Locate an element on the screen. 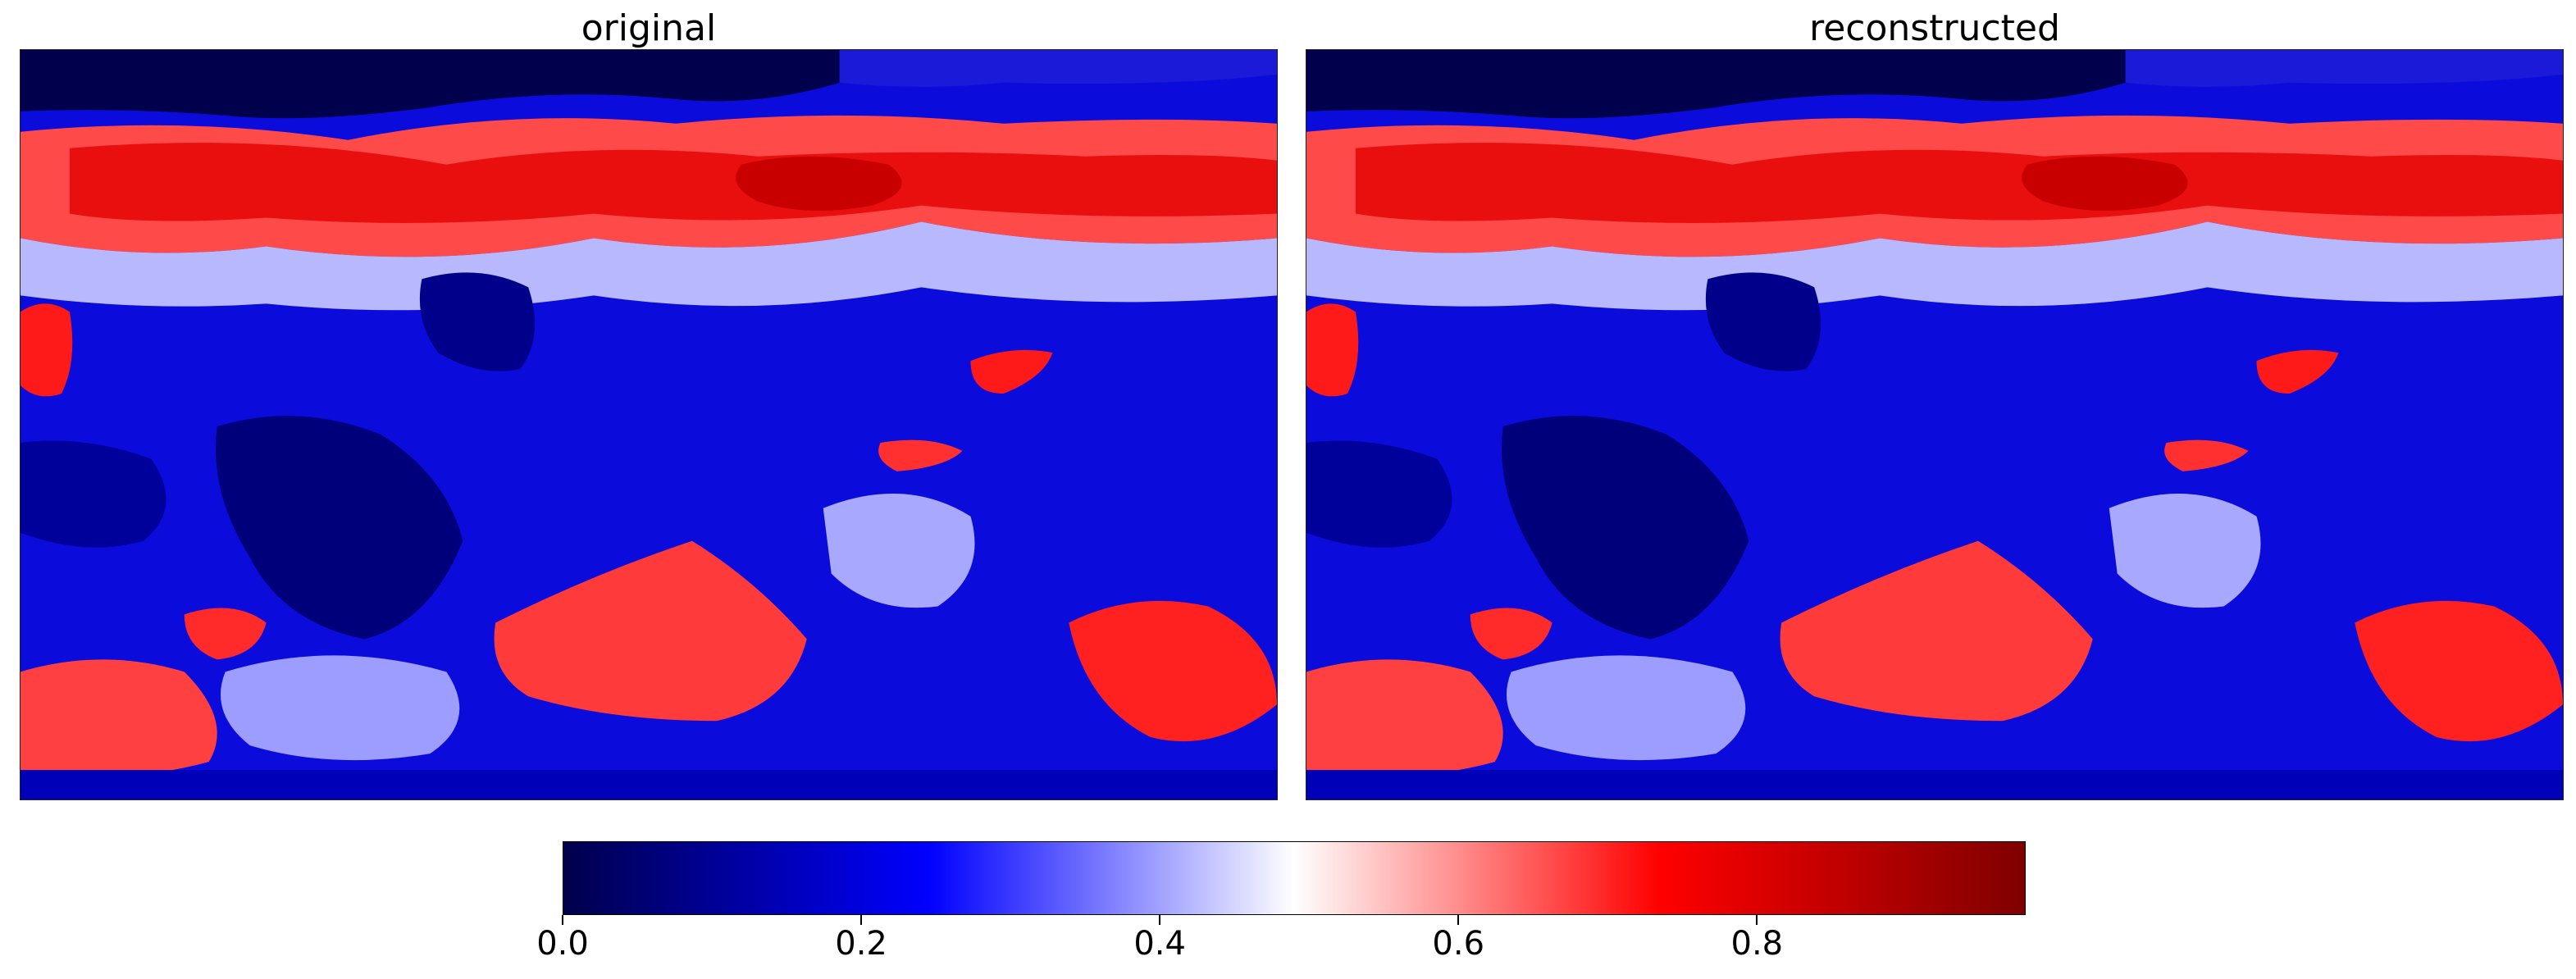  colorbar-tick-label: 0.8 is located at coordinates (1757, 944).